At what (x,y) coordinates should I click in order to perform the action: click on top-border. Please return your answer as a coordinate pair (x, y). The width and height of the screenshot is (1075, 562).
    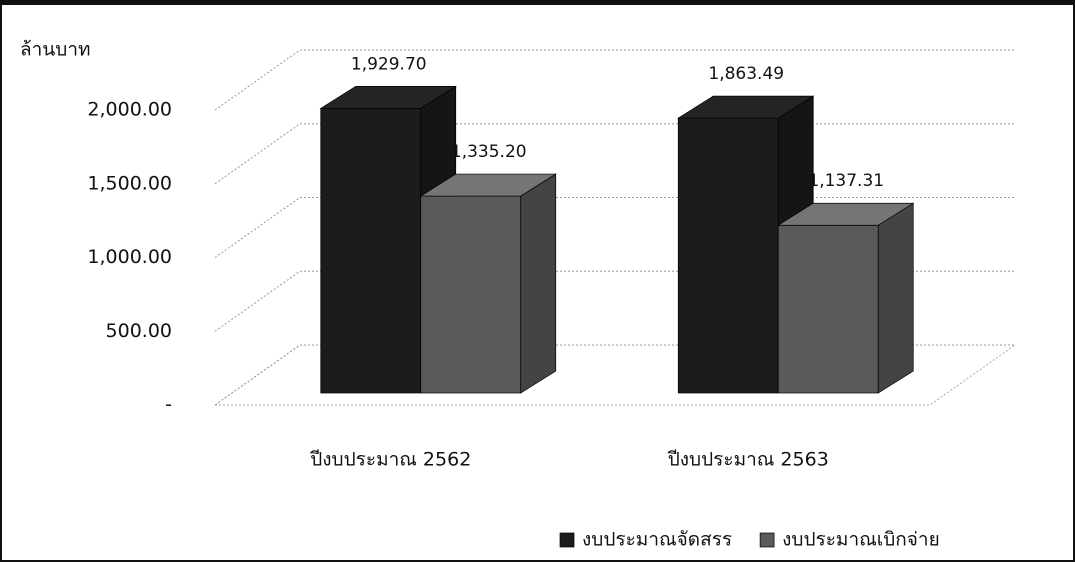
    Looking at the image, I should click on (537, 2).